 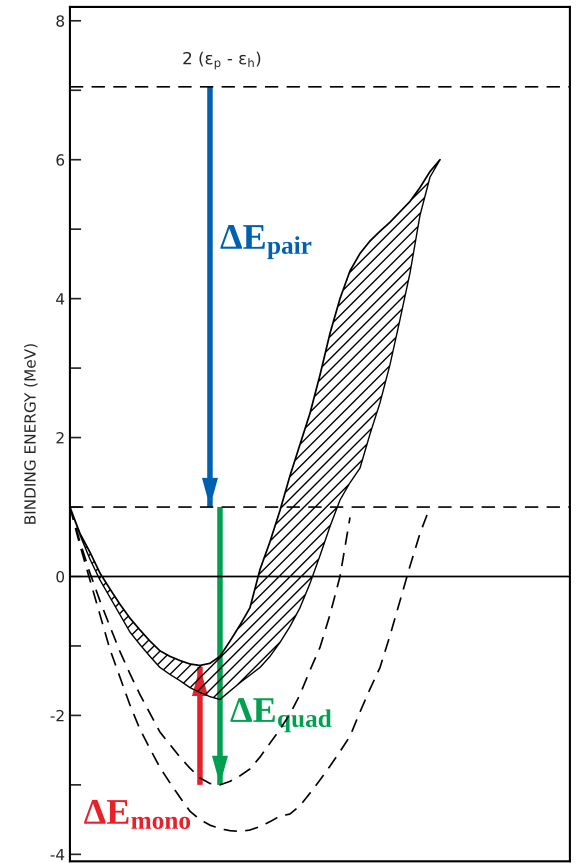 What do you see at coordinates (57, 854) in the screenshot?
I see `y-tick-label: -4` at bounding box center [57, 854].